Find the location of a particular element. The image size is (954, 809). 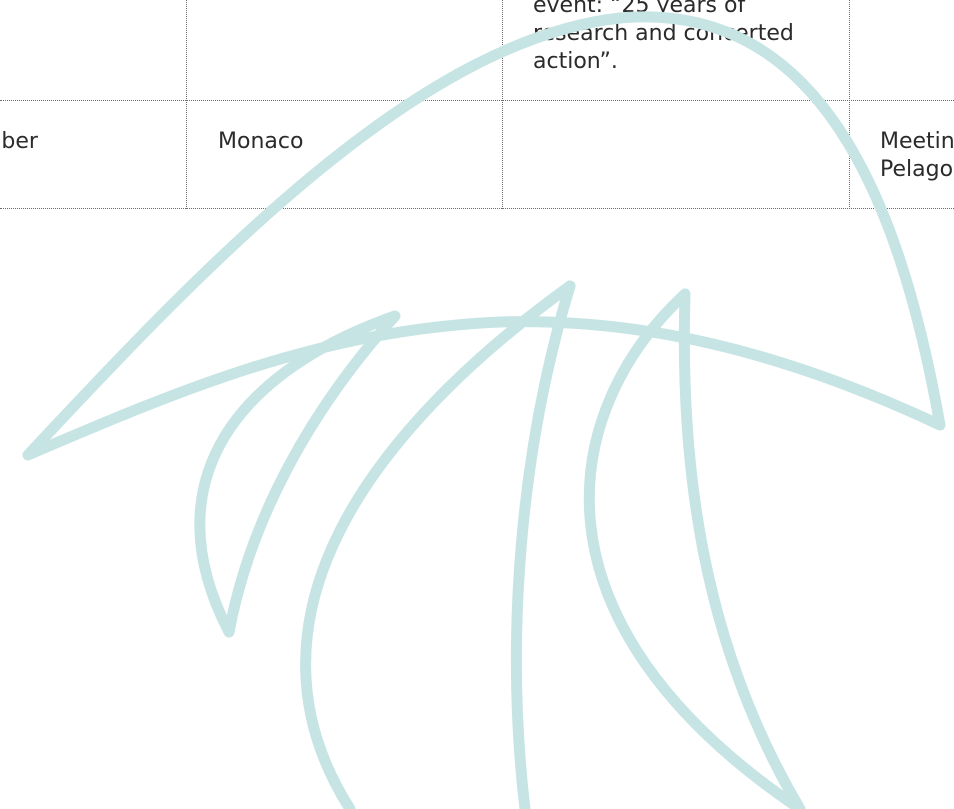

date-cell: mber is located at coordinates (93, 142).